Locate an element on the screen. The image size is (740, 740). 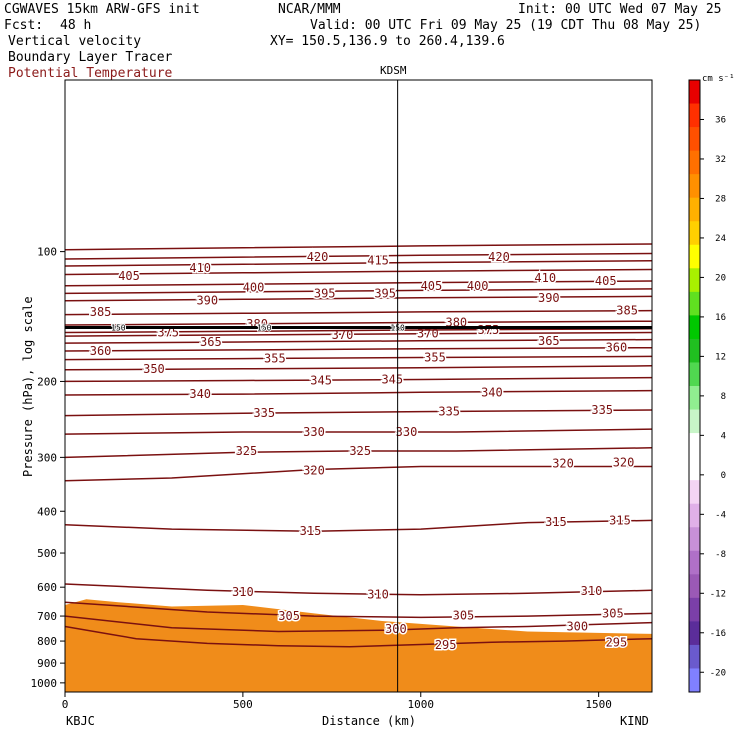
xy-endpoints: XY= 150.5,136.9 to 260.4,139.6 is located at coordinates (387, 41).